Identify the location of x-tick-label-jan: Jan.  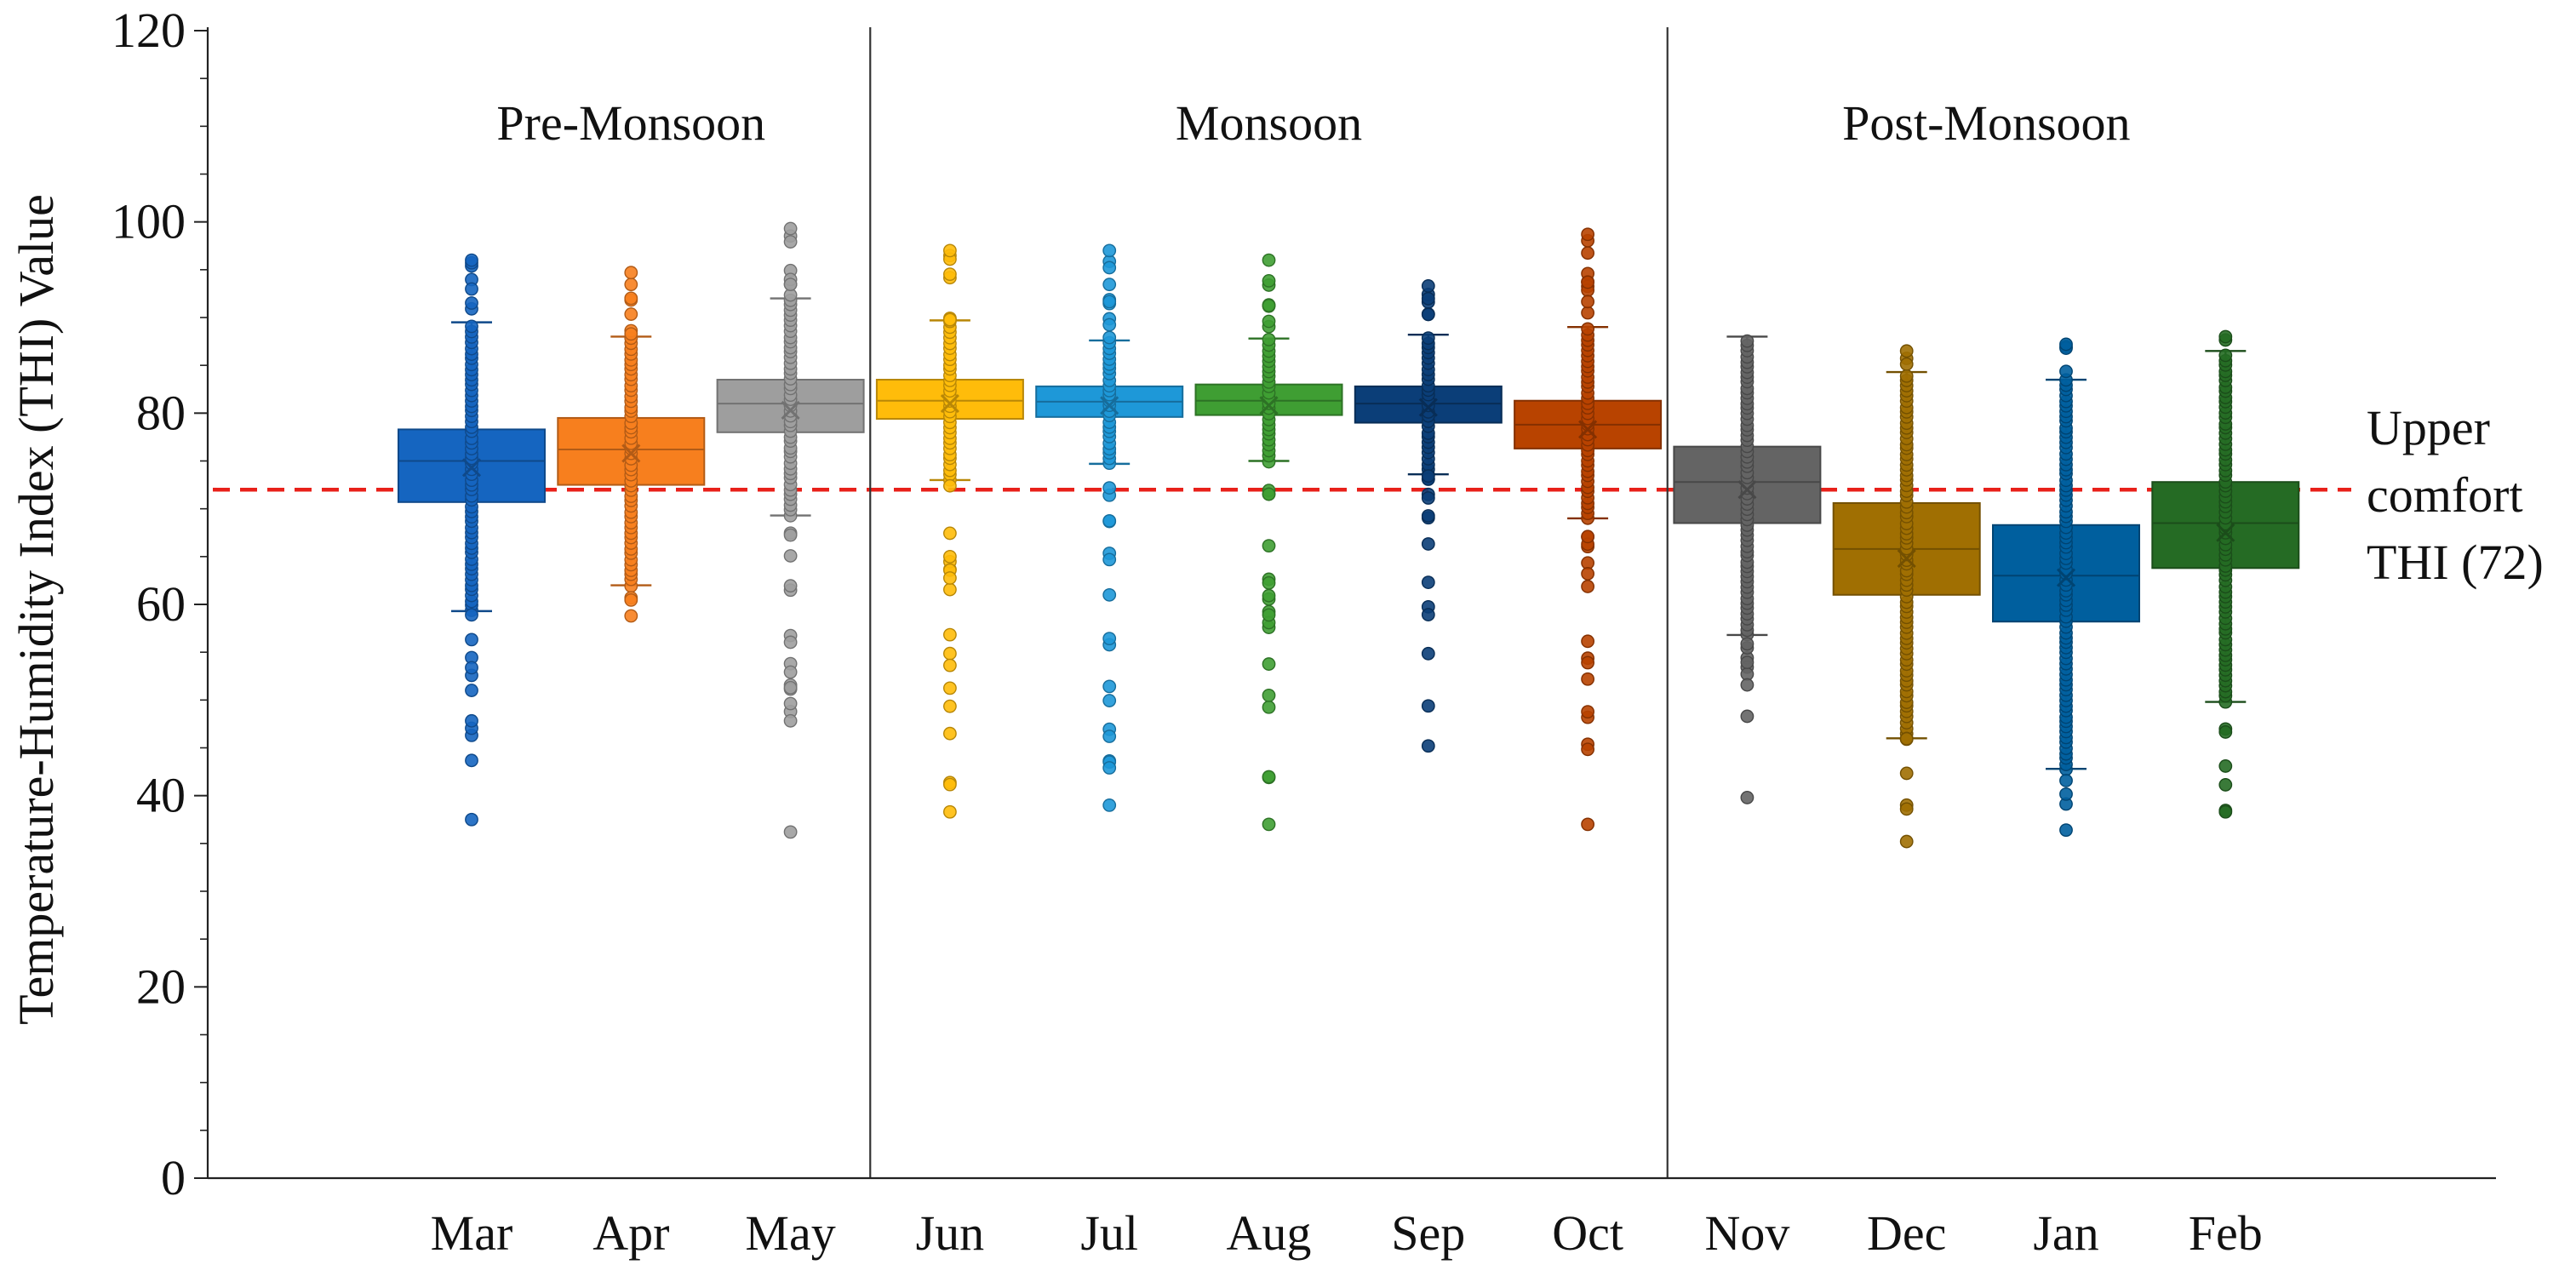
(2066, 1233).